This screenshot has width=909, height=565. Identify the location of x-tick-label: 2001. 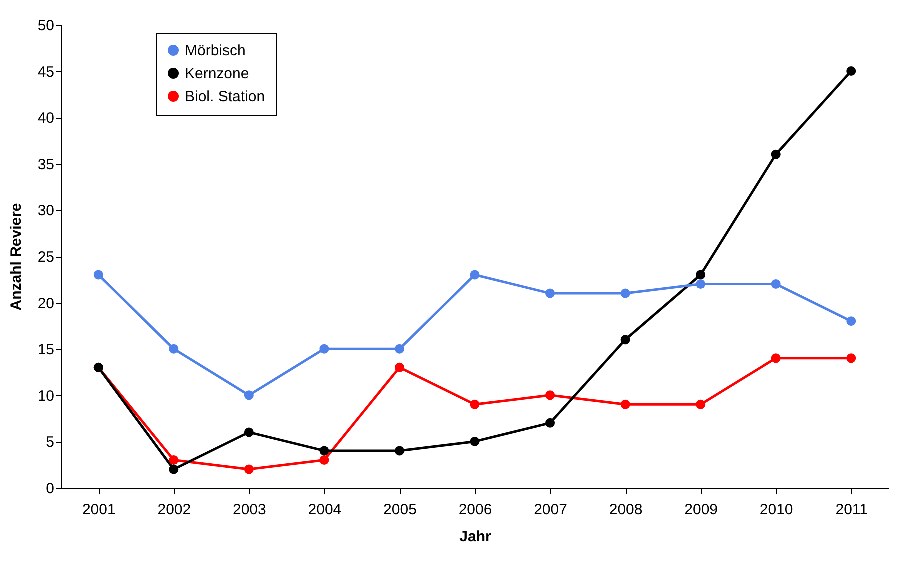
(99, 510).